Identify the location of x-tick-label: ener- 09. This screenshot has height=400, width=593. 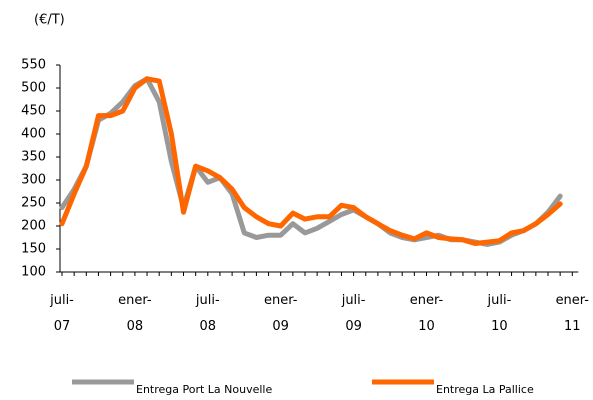
(280, 313).